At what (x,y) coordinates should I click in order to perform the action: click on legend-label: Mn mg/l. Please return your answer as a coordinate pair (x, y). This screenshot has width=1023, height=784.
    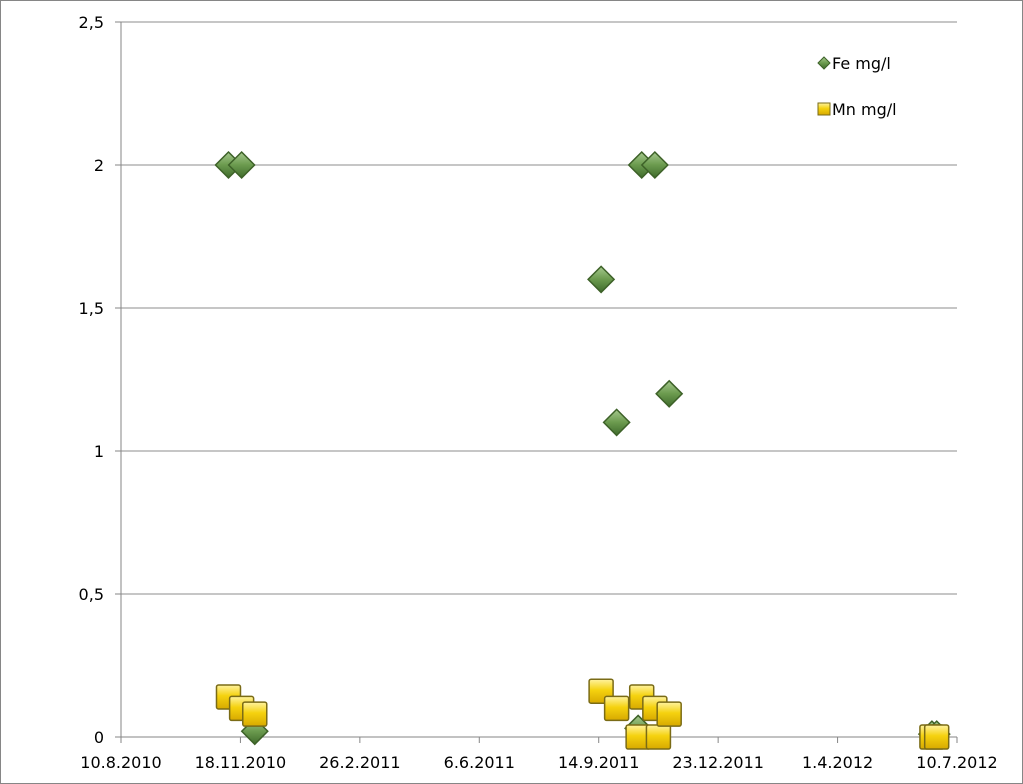
    Looking at the image, I should click on (864, 109).